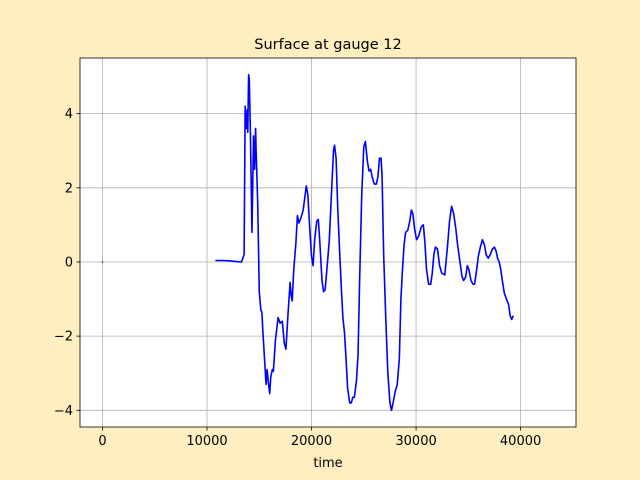 The height and width of the screenshot is (480, 640). Describe the element at coordinates (102, 441) in the screenshot. I see `x-tick-label: 0` at that location.